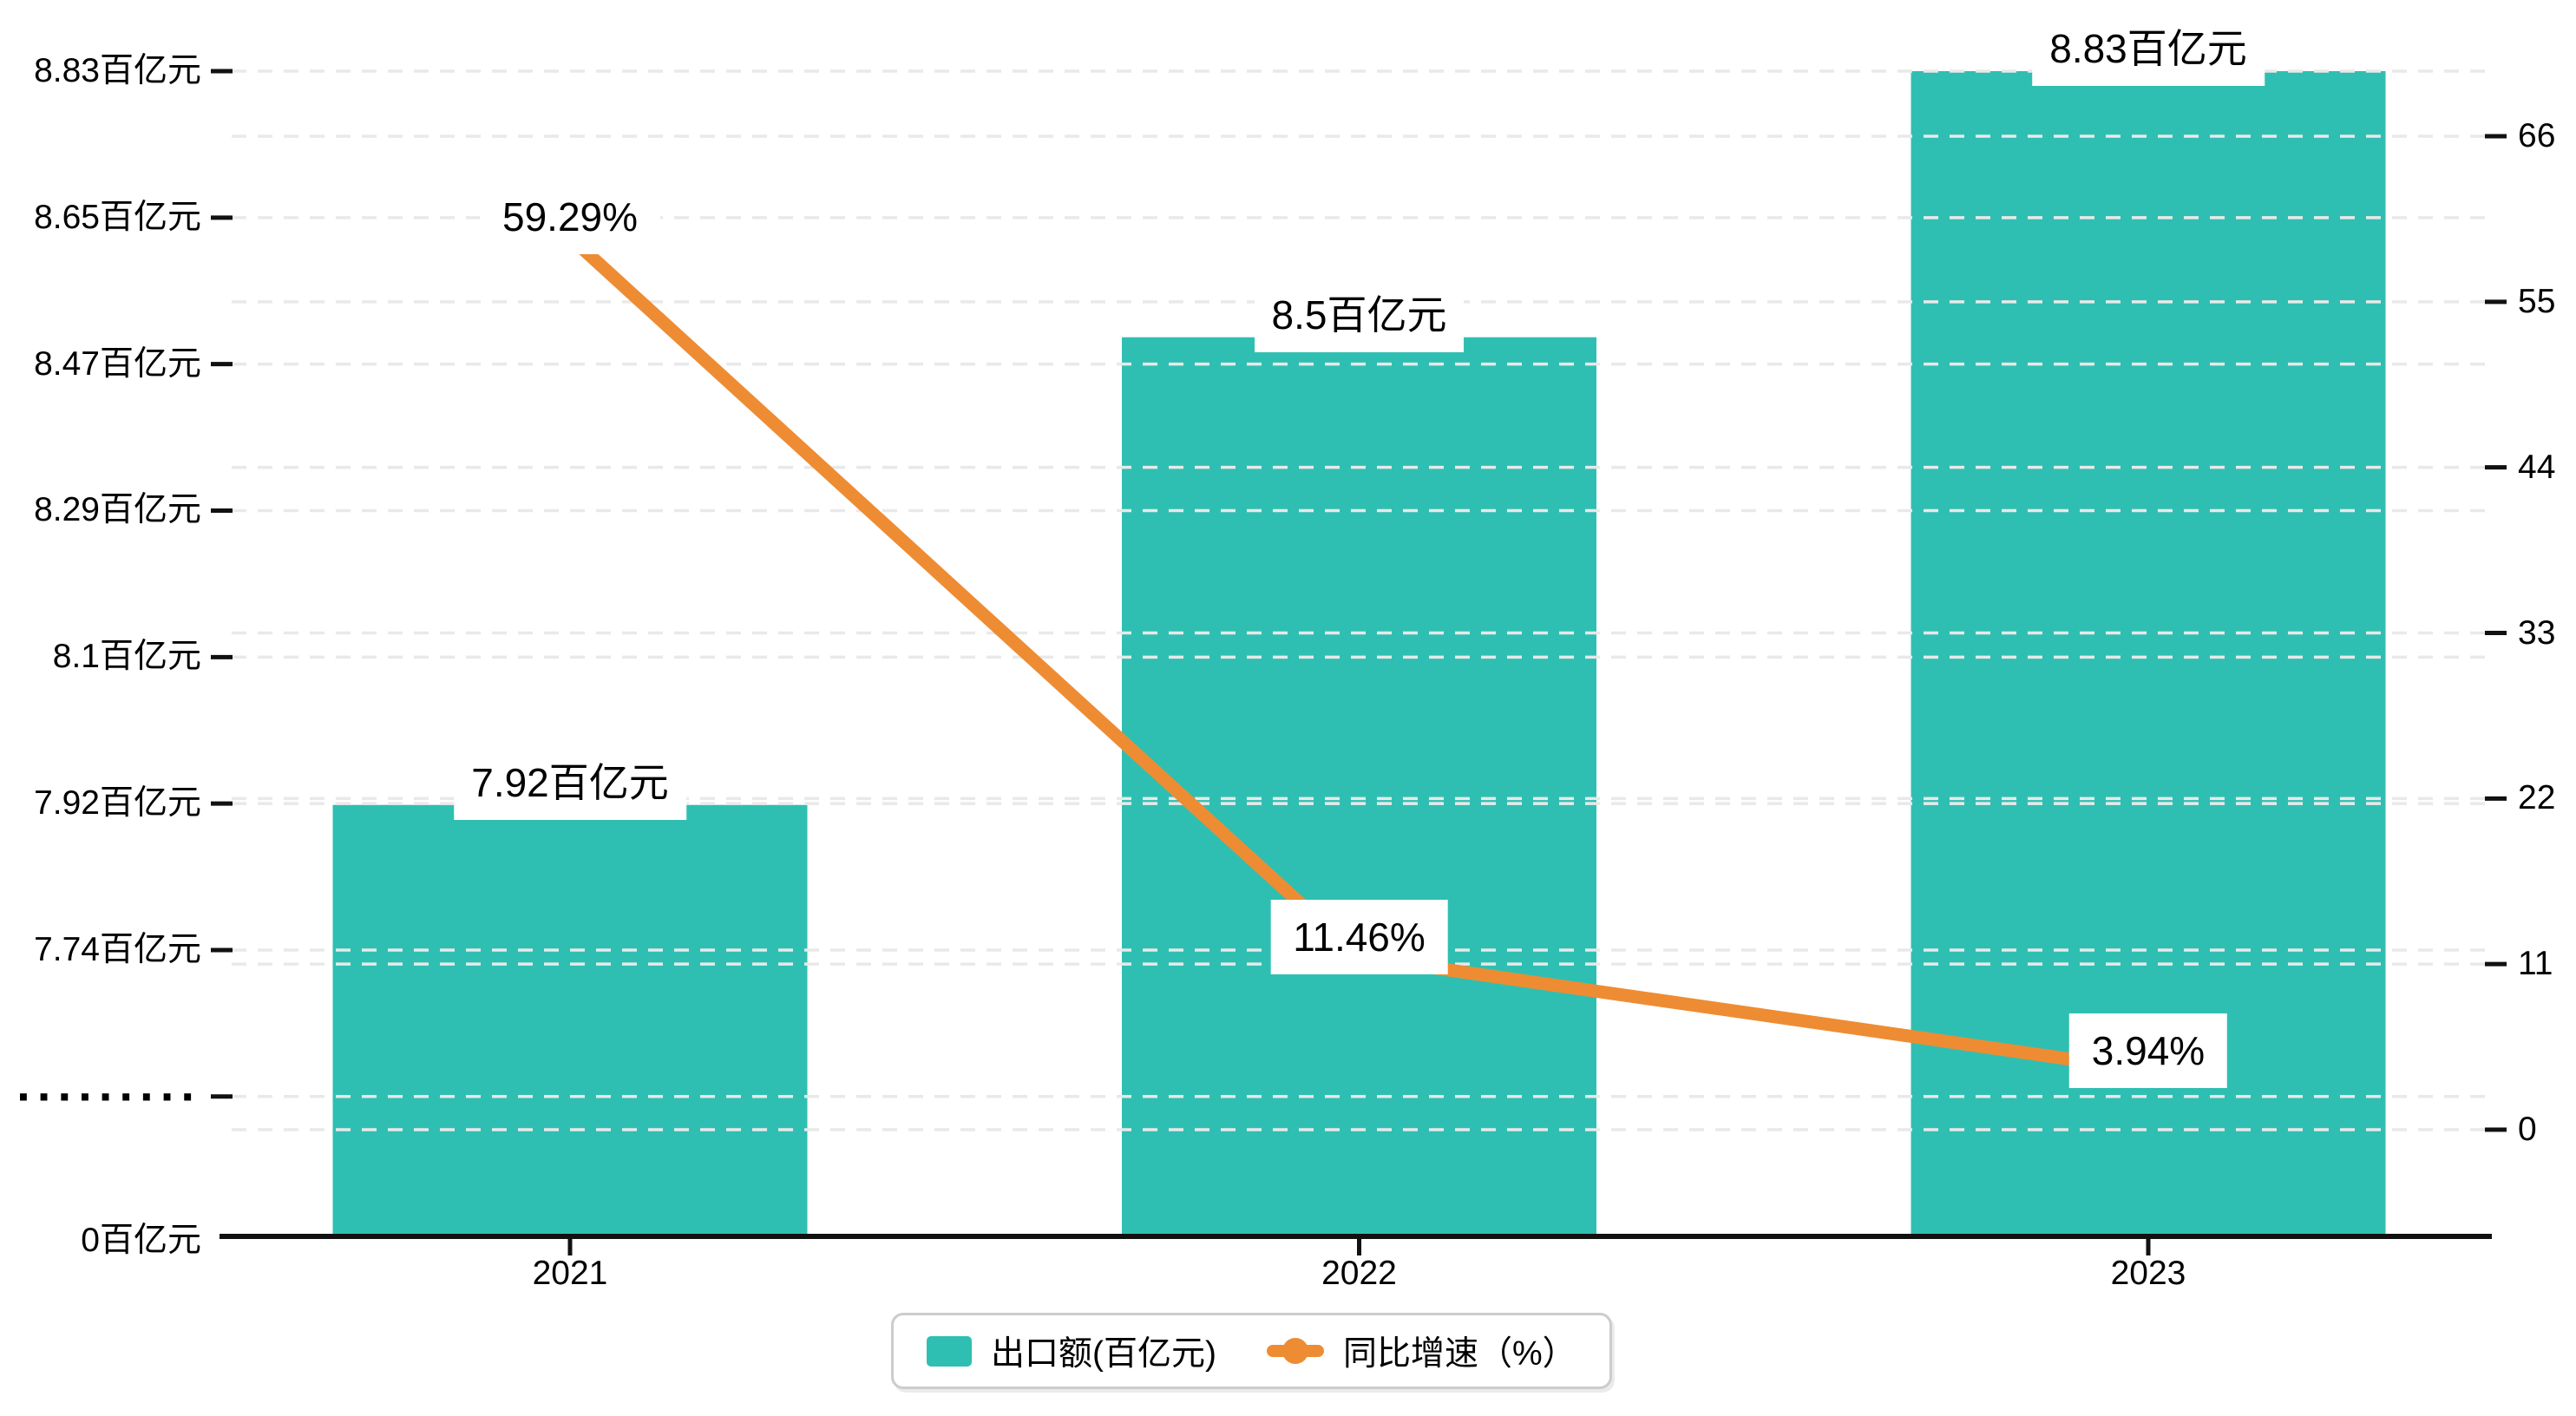 The height and width of the screenshot is (1416, 2576). Describe the element at coordinates (1359, 314) in the screenshot. I see `bar-value-label: 8.5百亿元` at that location.